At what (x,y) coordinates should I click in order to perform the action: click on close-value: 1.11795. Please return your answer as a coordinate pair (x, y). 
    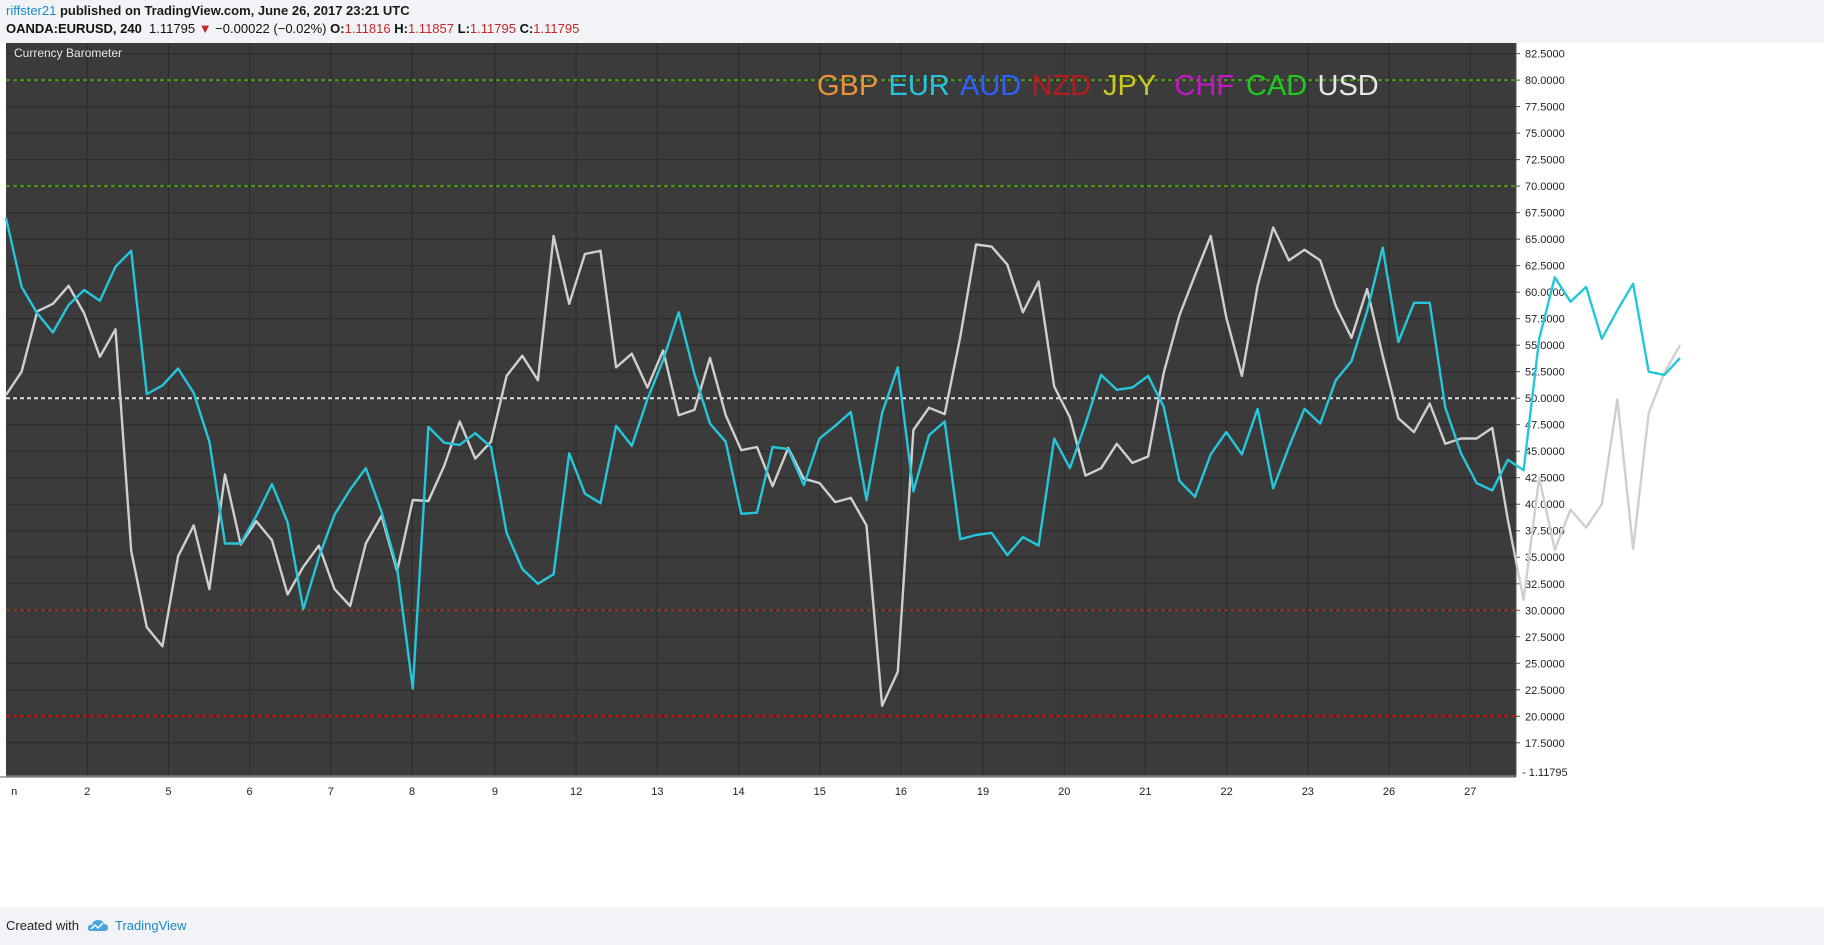
    Looking at the image, I should click on (556, 28).